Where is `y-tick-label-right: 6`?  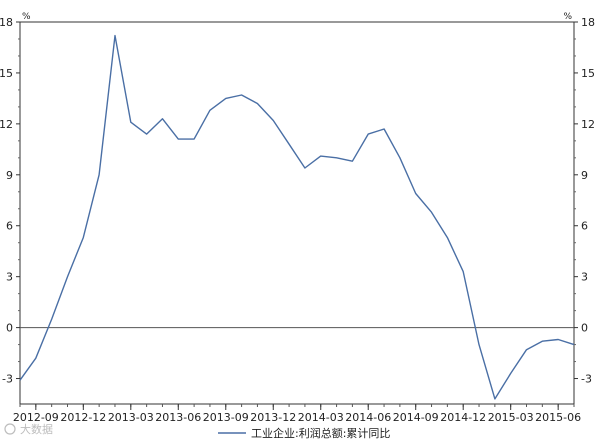 y-tick-label-right: 6 is located at coordinates (584, 226).